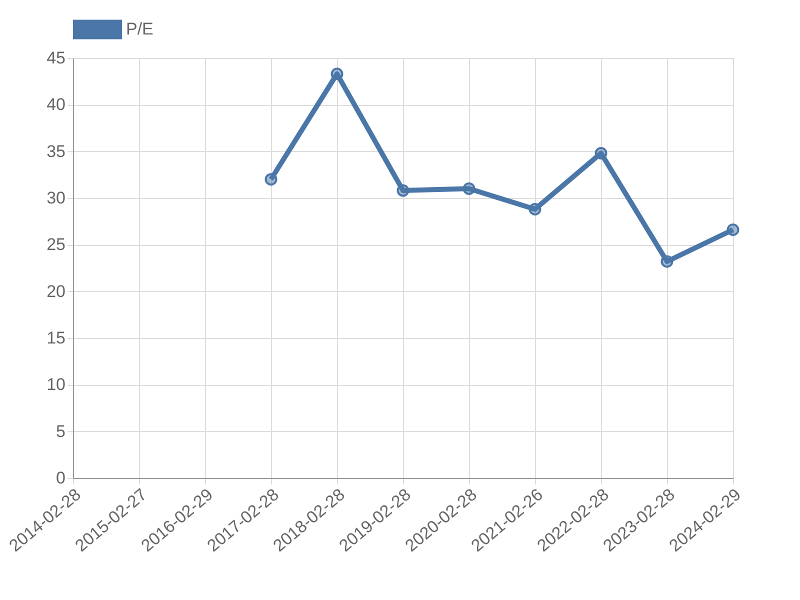  I want to click on y-tick-label: 15, so click(56, 338).